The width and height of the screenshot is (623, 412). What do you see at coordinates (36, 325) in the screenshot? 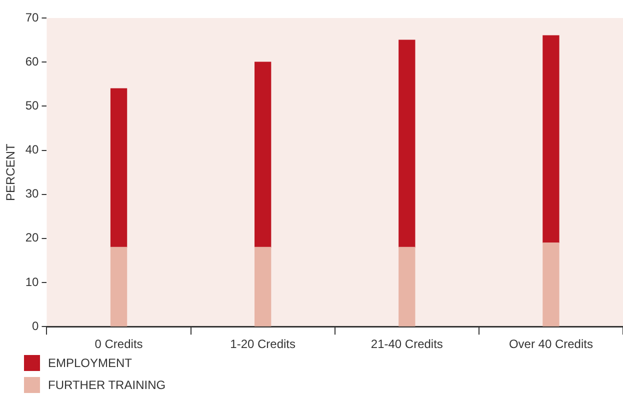
I see `y-tick-label: 0` at bounding box center [36, 325].